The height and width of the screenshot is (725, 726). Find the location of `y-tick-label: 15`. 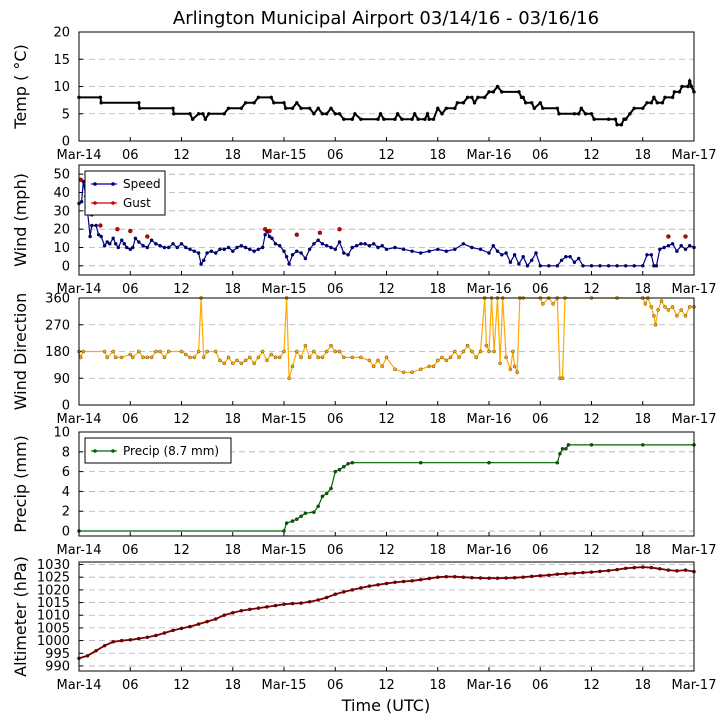

y-tick-label: 15 is located at coordinates (61, 60).